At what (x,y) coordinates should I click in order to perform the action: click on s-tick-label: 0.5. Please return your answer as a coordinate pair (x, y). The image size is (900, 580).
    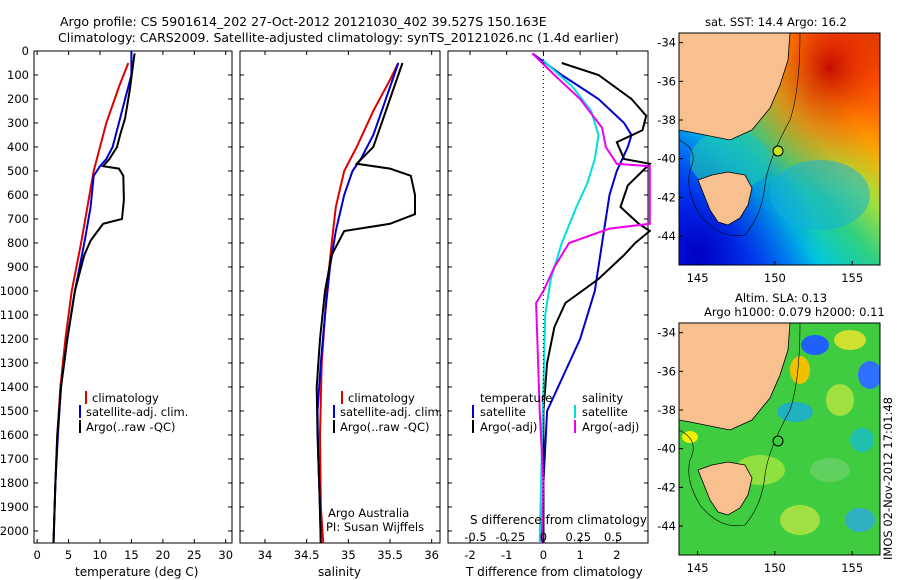
    Looking at the image, I should click on (613, 537).